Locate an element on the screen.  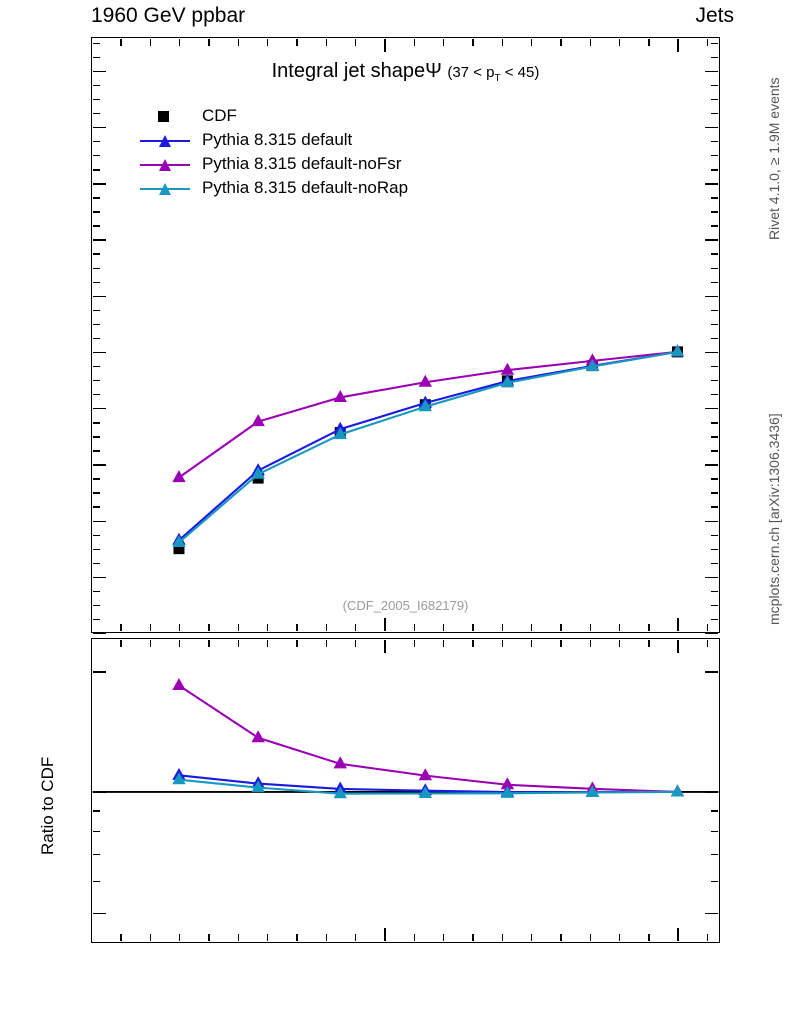
legend-label-nofsr: Pythia 8.315 default-noFsr is located at coordinates (302, 163).